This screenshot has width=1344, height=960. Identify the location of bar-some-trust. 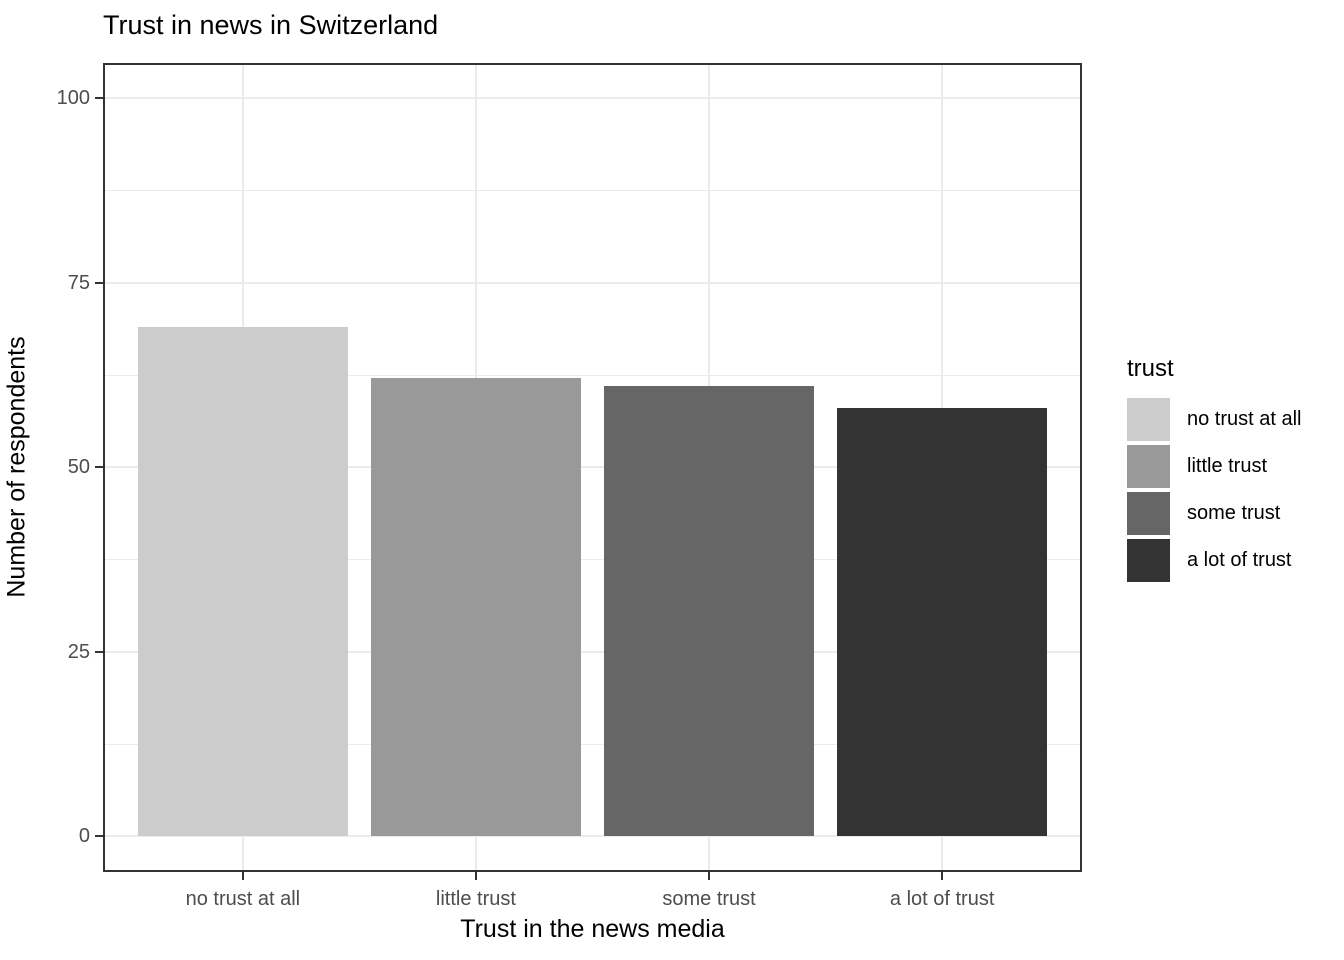
(709, 610).